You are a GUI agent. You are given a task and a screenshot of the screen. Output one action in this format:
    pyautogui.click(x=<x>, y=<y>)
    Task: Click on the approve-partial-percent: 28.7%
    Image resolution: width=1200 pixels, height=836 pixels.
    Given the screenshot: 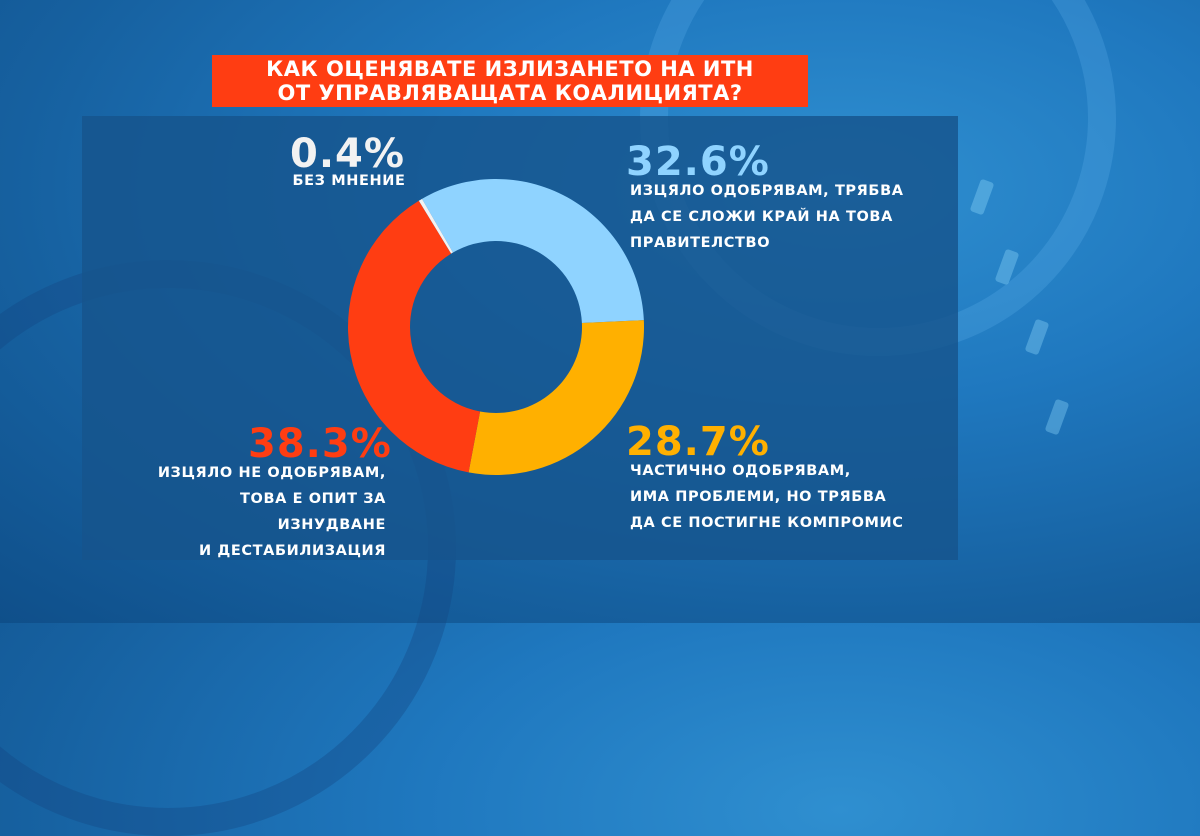 What is the action you would take?
    pyautogui.click(x=698, y=442)
    